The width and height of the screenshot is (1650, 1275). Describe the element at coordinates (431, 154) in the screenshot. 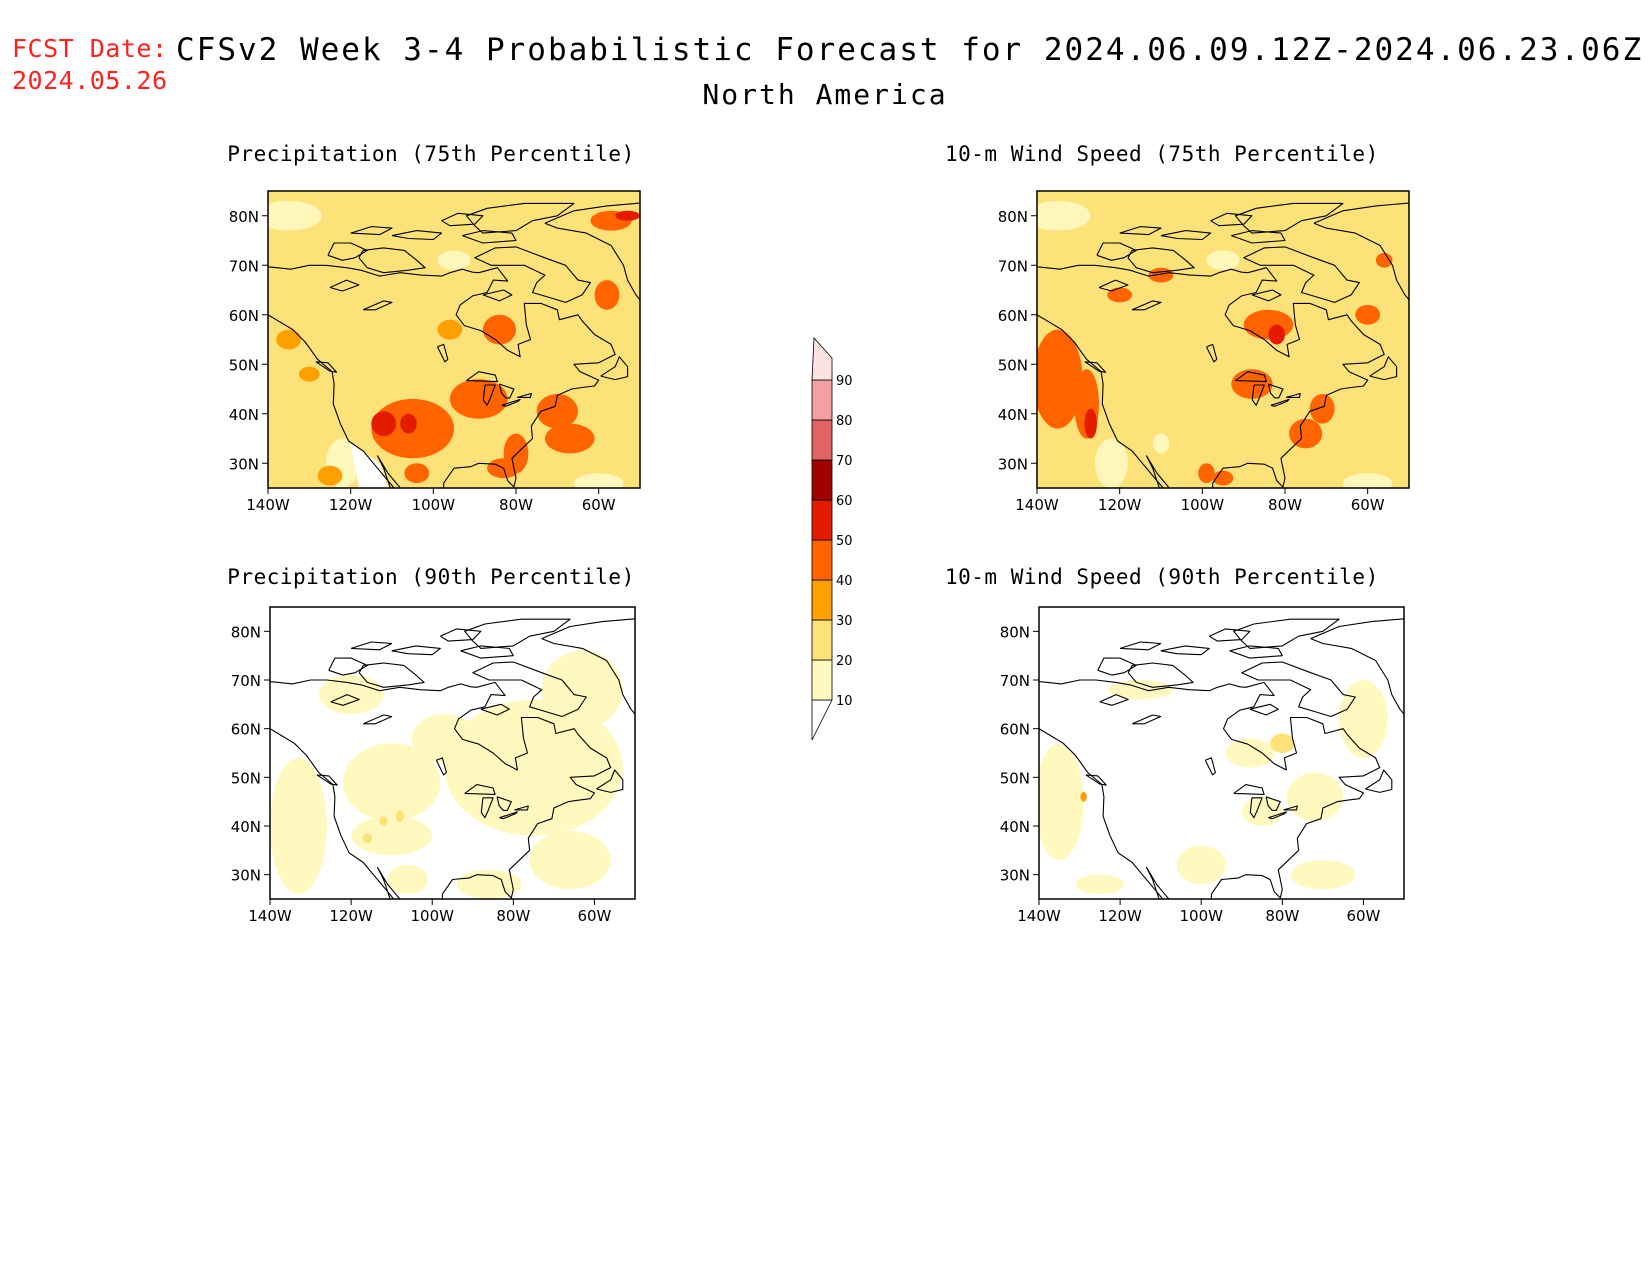

I see `panel-title-precip-75: Precipitation (75th Percentile)` at that location.